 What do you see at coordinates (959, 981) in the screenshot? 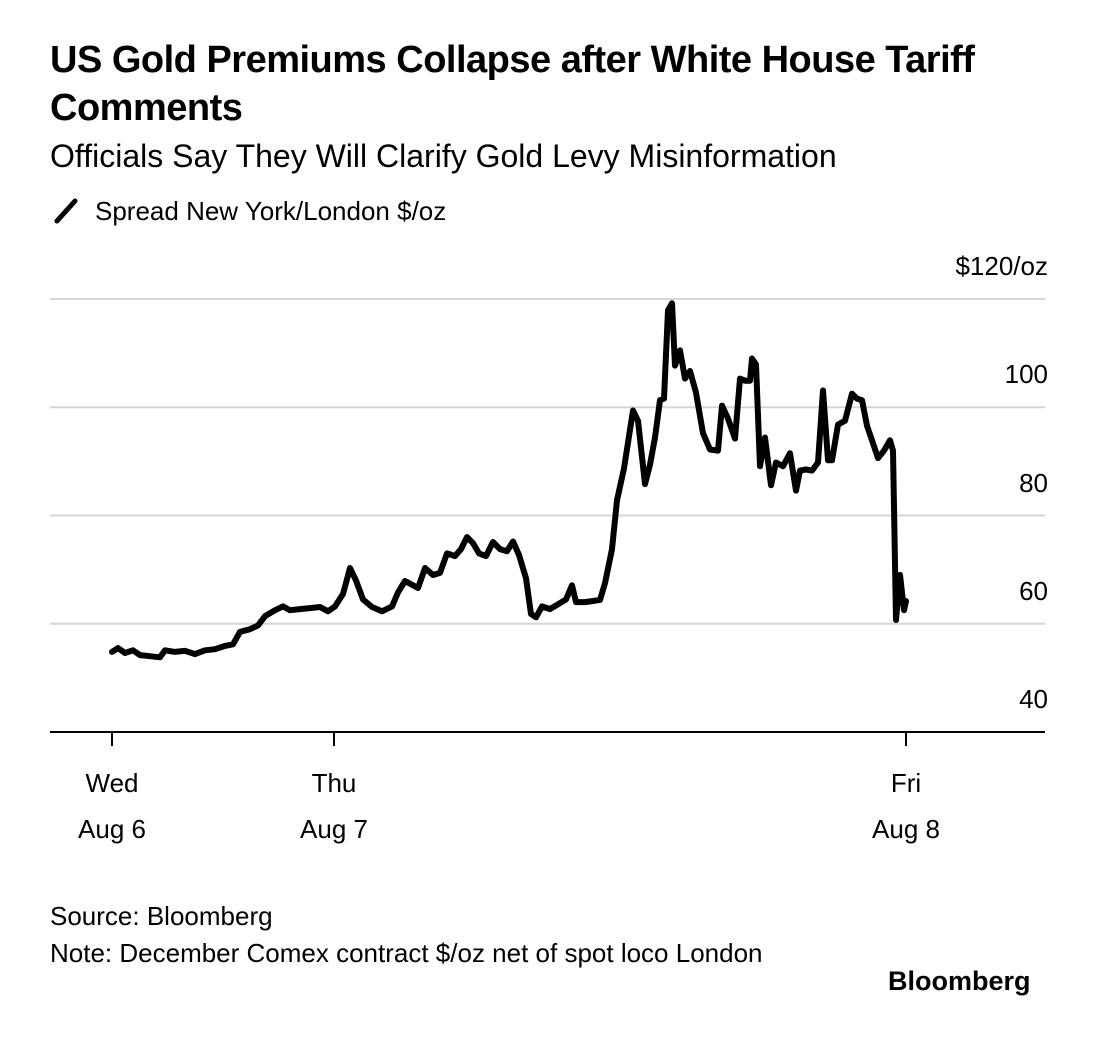
I see `brand: Bloomberg` at bounding box center [959, 981].